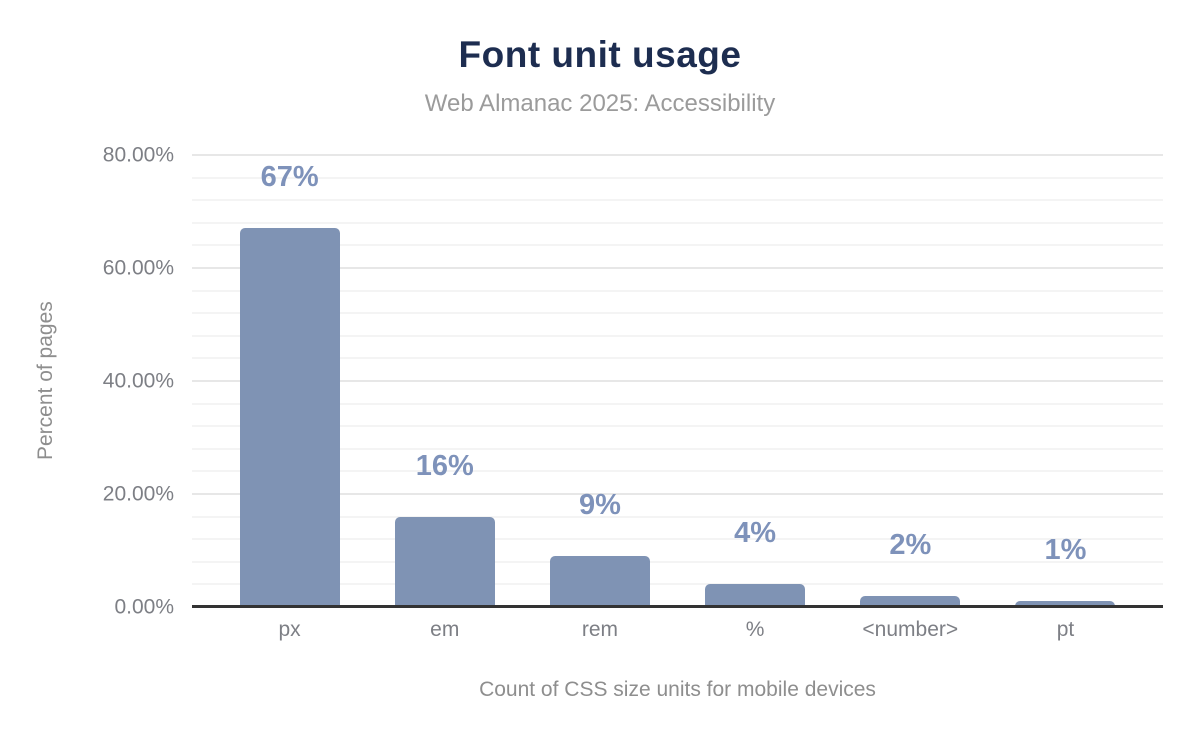 The height and width of the screenshot is (742, 1200). I want to click on x-tick-label: pt, so click(1065, 629).